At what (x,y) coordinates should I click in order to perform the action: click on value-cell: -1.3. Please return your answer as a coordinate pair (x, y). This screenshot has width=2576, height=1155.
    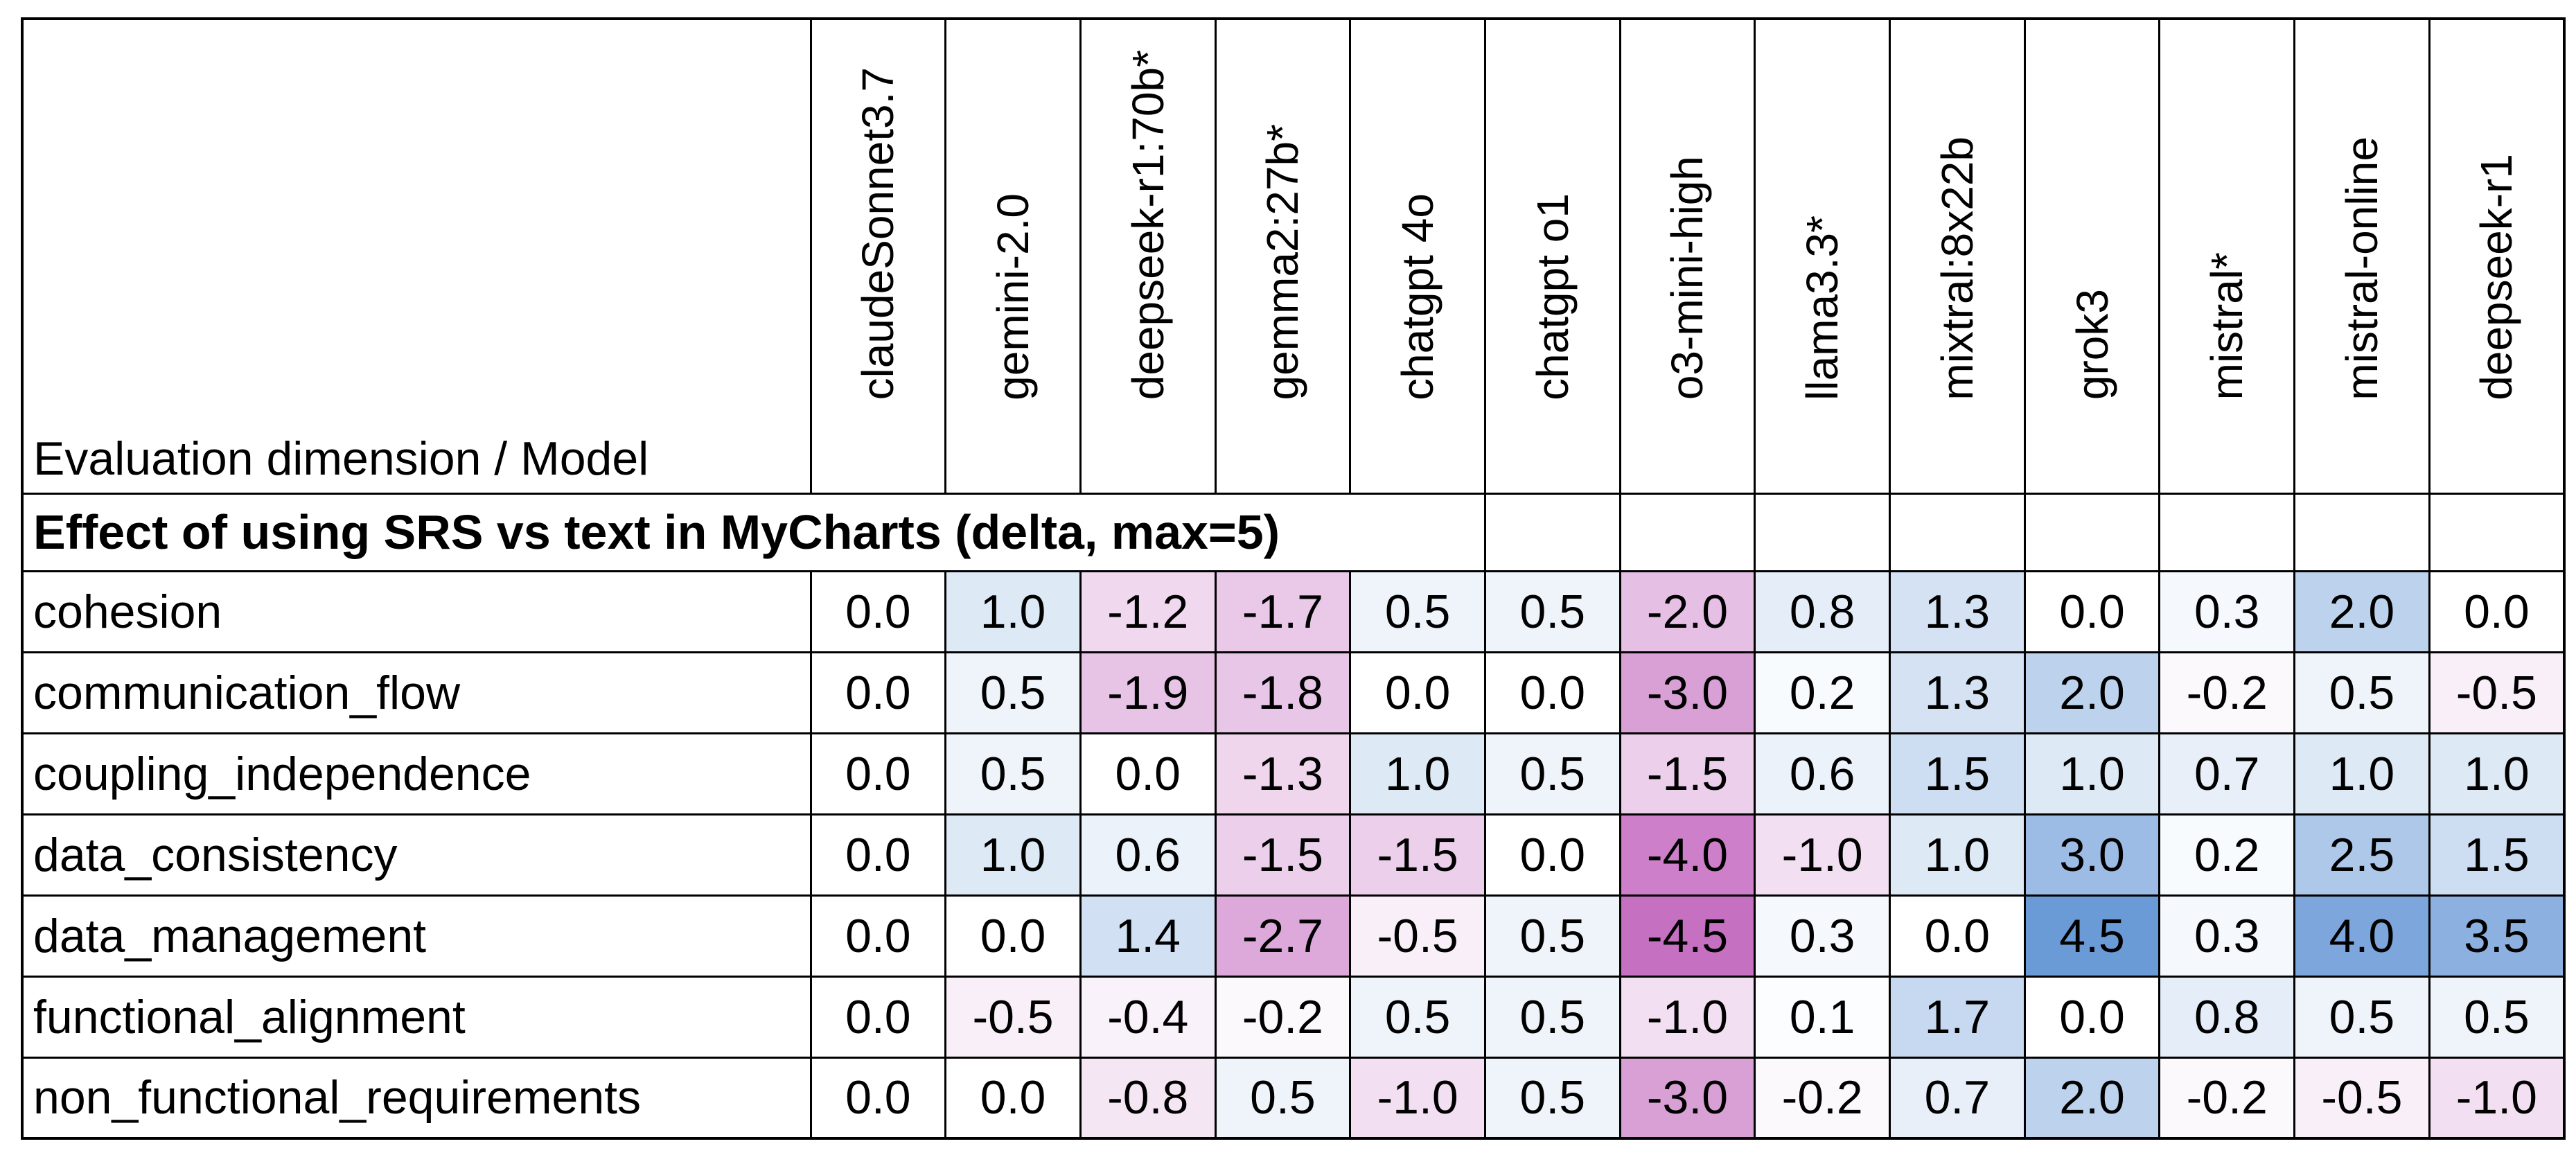
    Looking at the image, I should click on (1283, 774).